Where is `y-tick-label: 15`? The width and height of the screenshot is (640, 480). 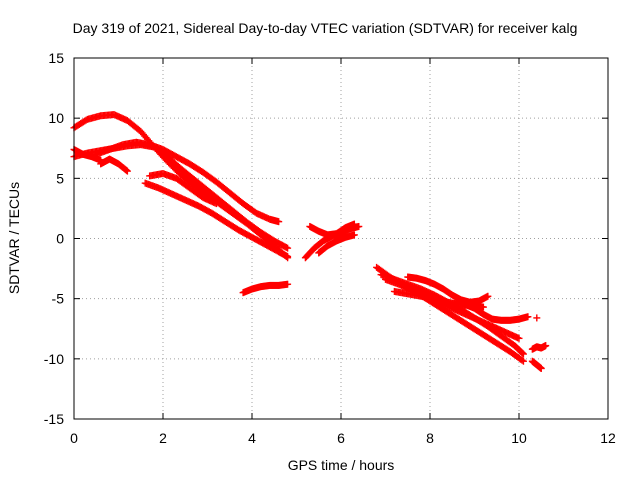 y-tick-label: 15 is located at coordinates (56, 58).